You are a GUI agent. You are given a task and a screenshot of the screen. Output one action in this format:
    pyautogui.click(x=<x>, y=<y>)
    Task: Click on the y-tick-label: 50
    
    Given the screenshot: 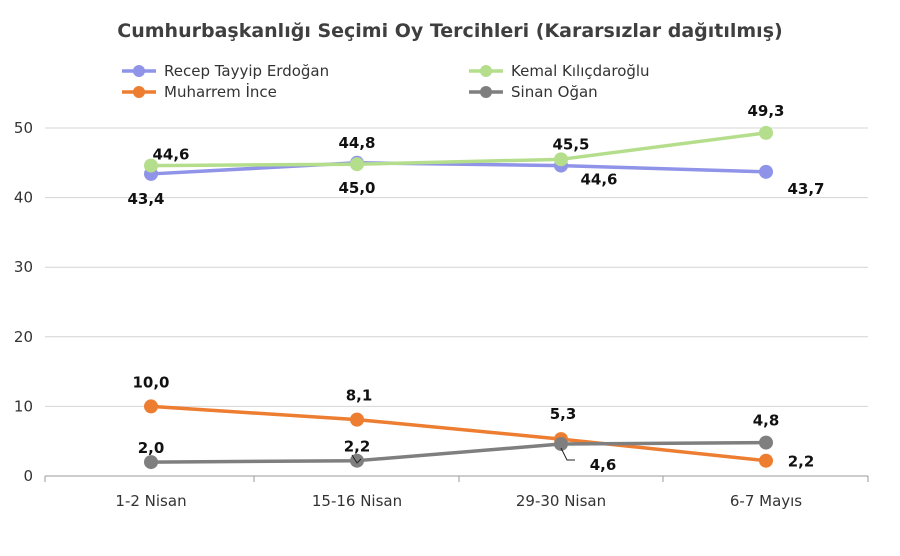 What is the action you would take?
    pyautogui.click(x=23, y=128)
    